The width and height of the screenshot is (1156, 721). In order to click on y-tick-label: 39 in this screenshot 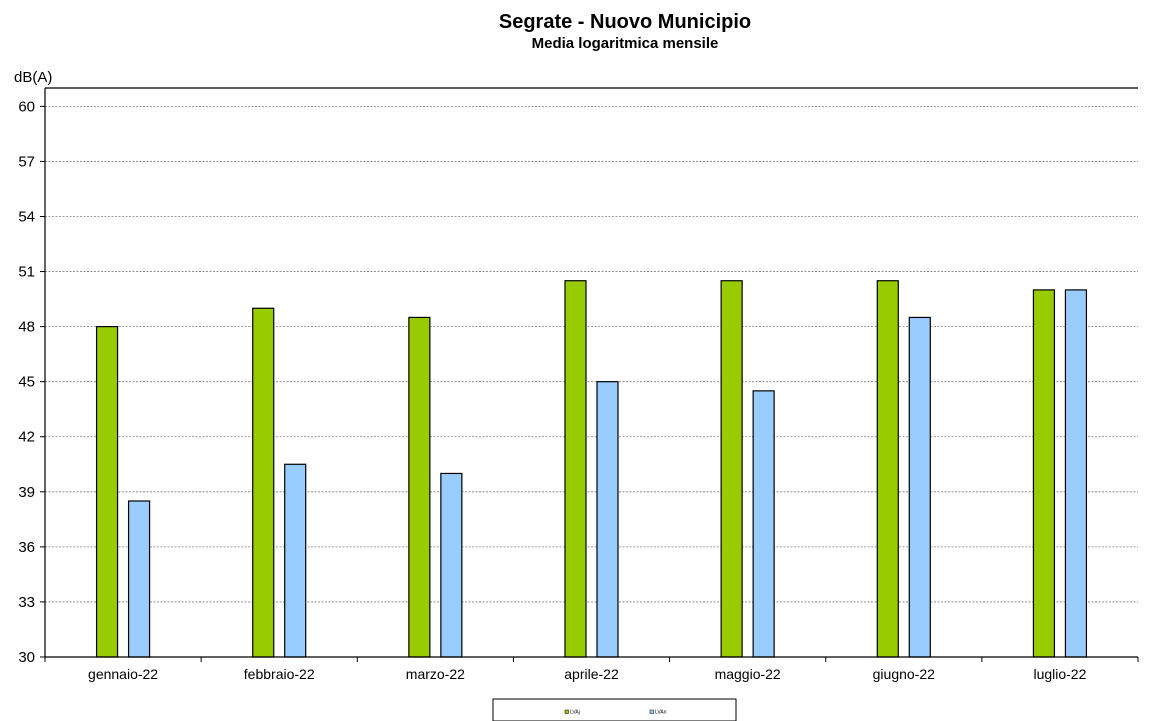, I will do `click(26, 492)`.